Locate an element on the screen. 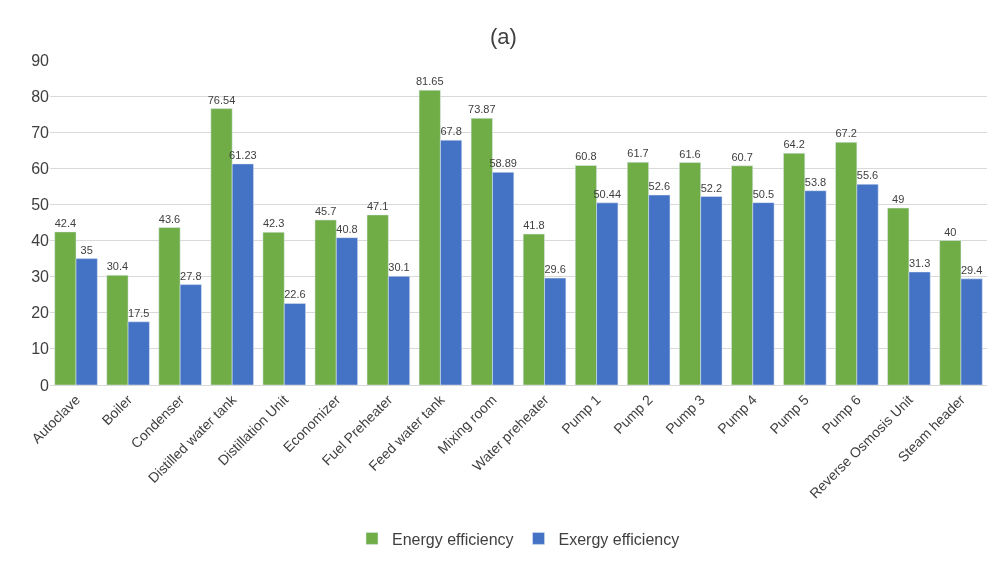 The image size is (1007, 567). y-tick-label: 50 is located at coordinates (40, 205).